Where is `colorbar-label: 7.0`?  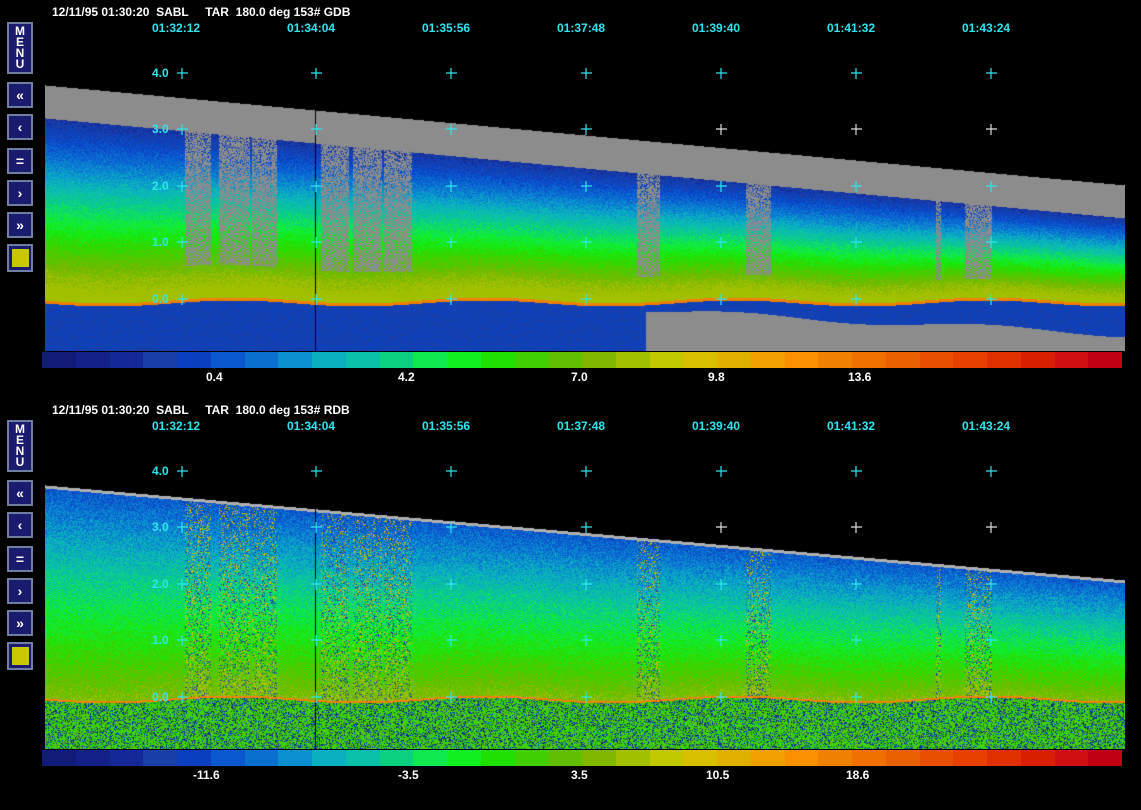 colorbar-label: 7.0 is located at coordinates (579, 377).